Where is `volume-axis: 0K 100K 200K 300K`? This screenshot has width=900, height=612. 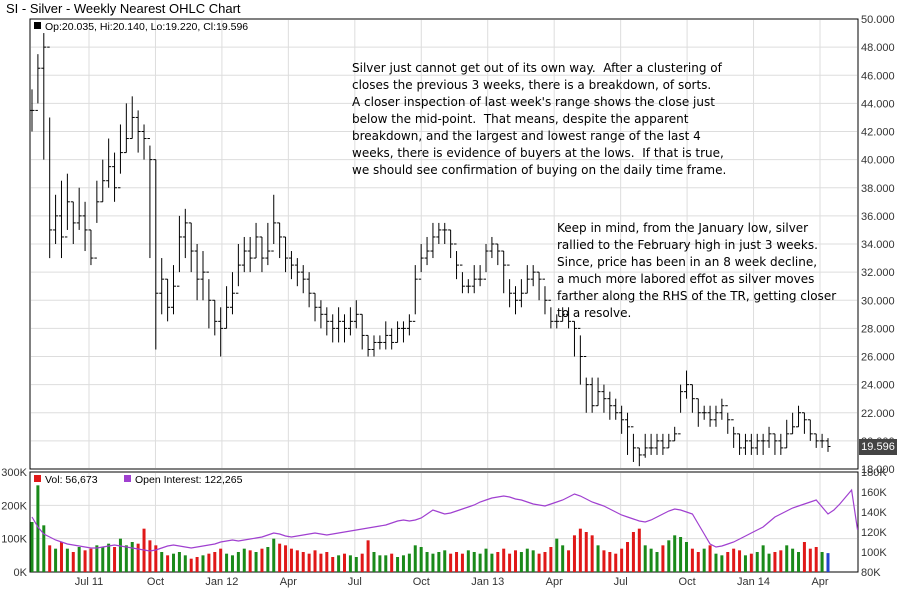 volume-axis: 0K 100K 200K 300K is located at coordinates (14, 523).